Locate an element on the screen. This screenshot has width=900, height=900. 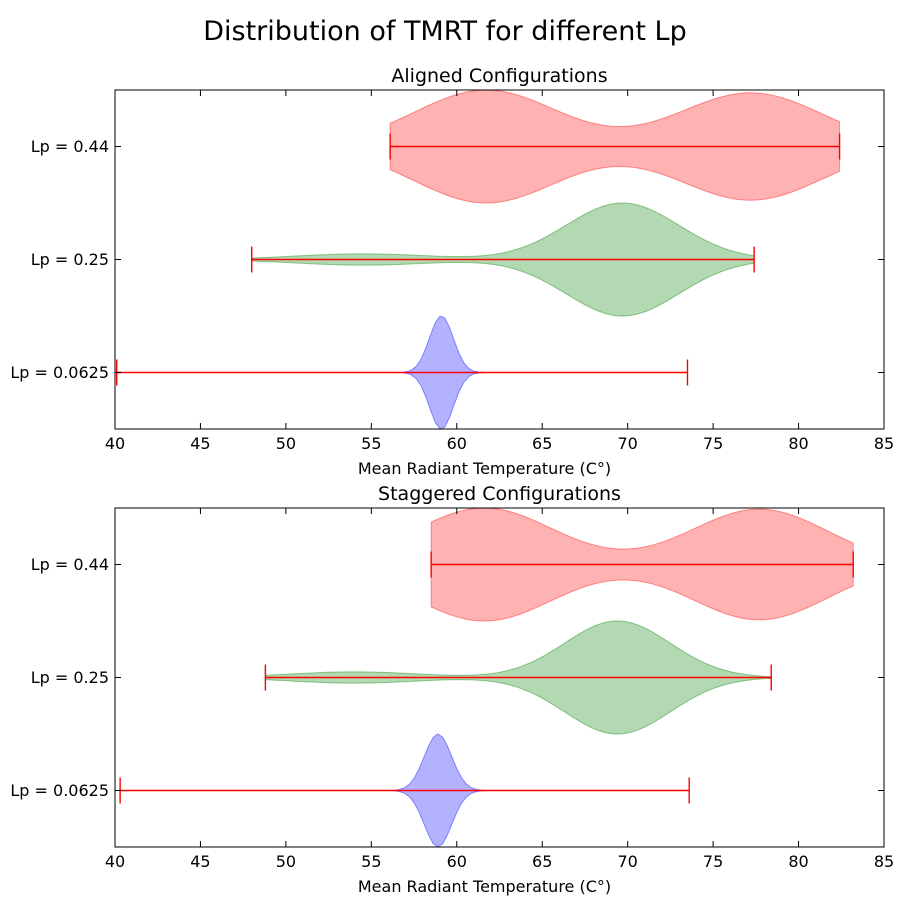
chart-title: Staggered Configurations is located at coordinates (499, 494).